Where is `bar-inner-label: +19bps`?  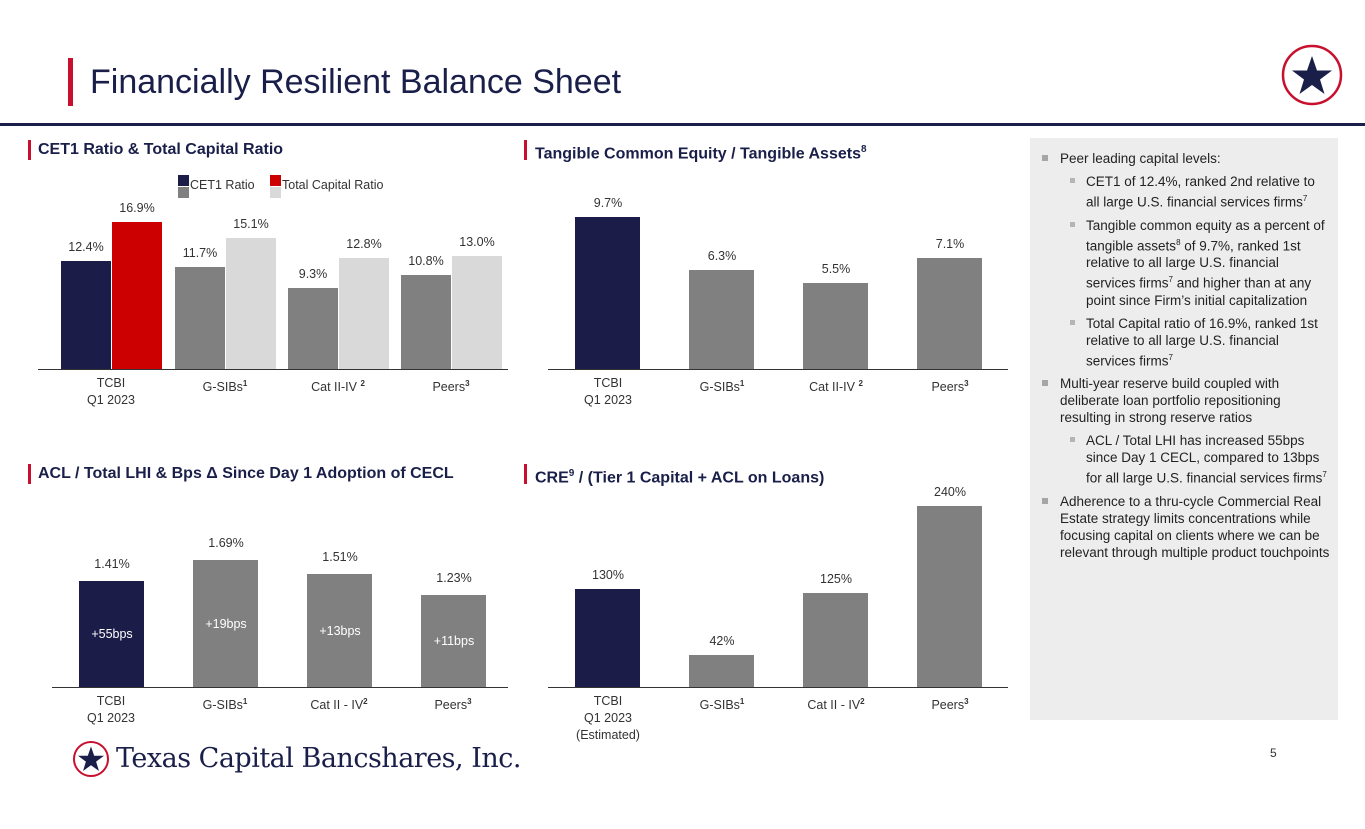
bar-inner-label: +19bps is located at coordinates (226, 624).